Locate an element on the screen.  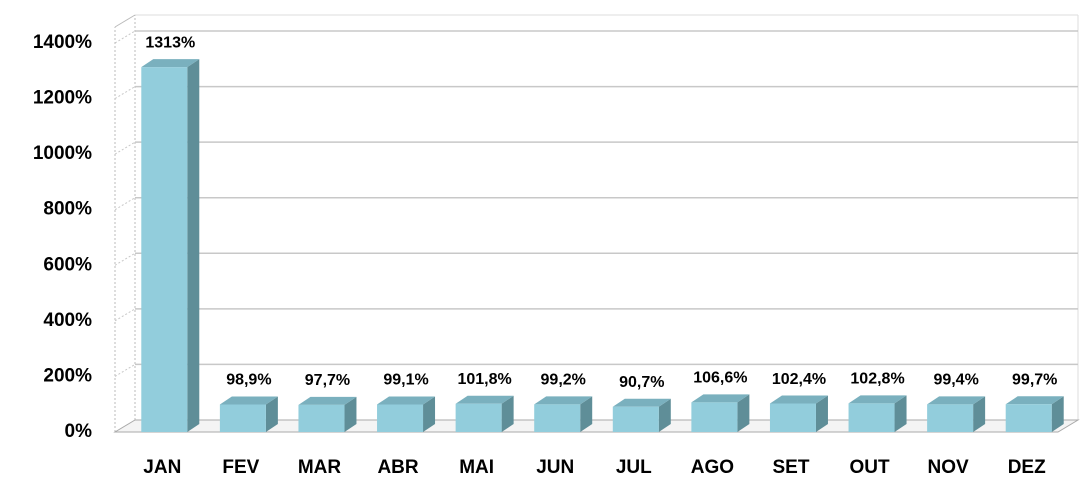
x-tick-label: NOV is located at coordinates (949, 467).